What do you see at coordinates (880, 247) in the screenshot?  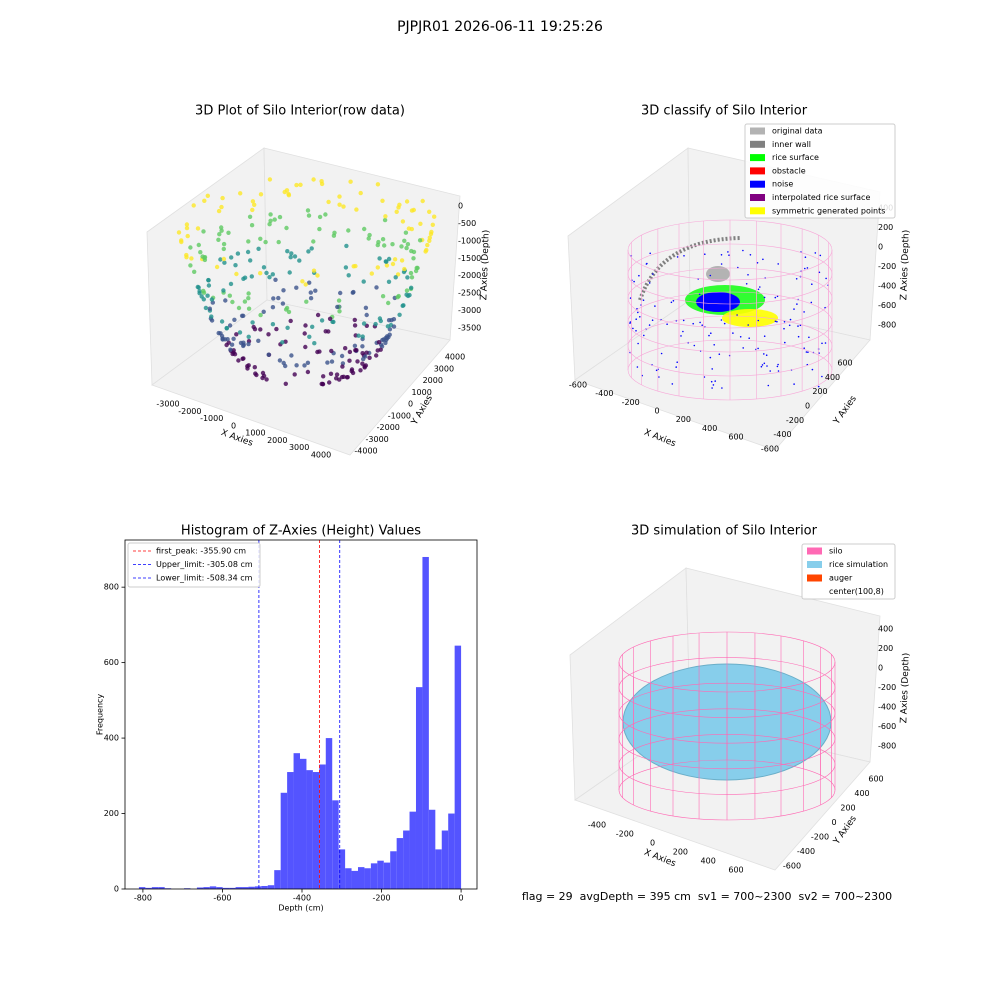 I see `z-tick-label: 0` at bounding box center [880, 247].